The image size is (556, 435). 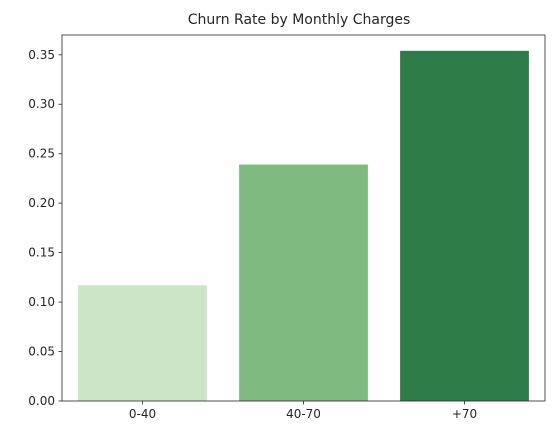 What do you see at coordinates (41, 55) in the screenshot?
I see `y-tick-label: 0.35` at bounding box center [41, 55].